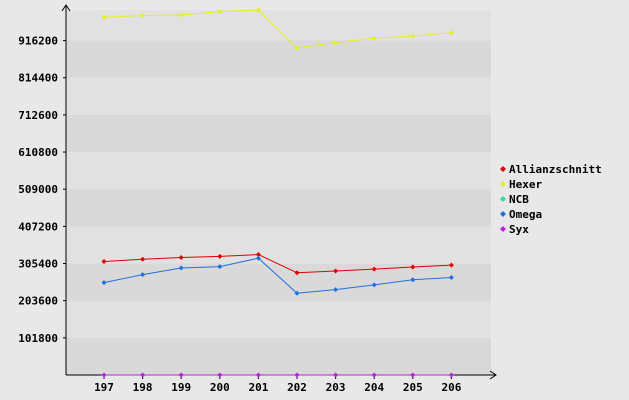  What do you see at coordinates (519, 229) in the screenshot?
I see `legend-label: Syx` at bounding box center [519, 229].